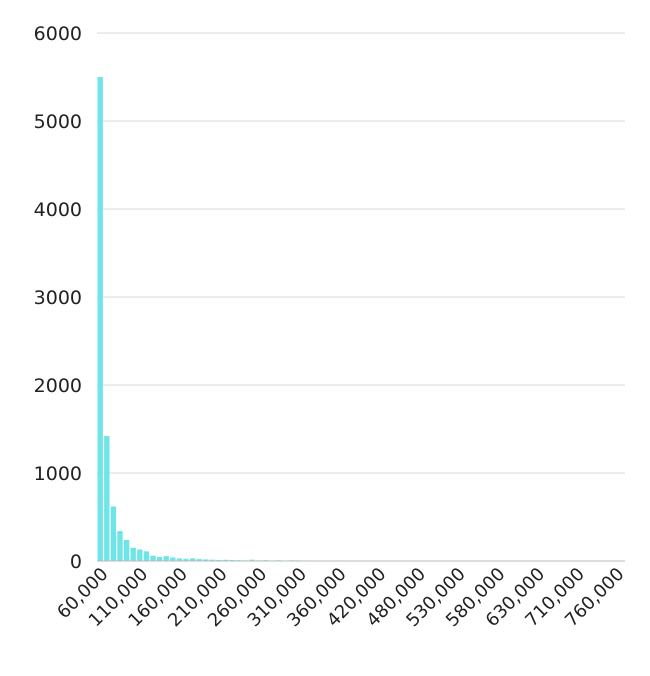  What do you see at coordinates (58, 210) in the screenshot?
I see `y-tick-label: 4000` at bounding box center [58, 210].